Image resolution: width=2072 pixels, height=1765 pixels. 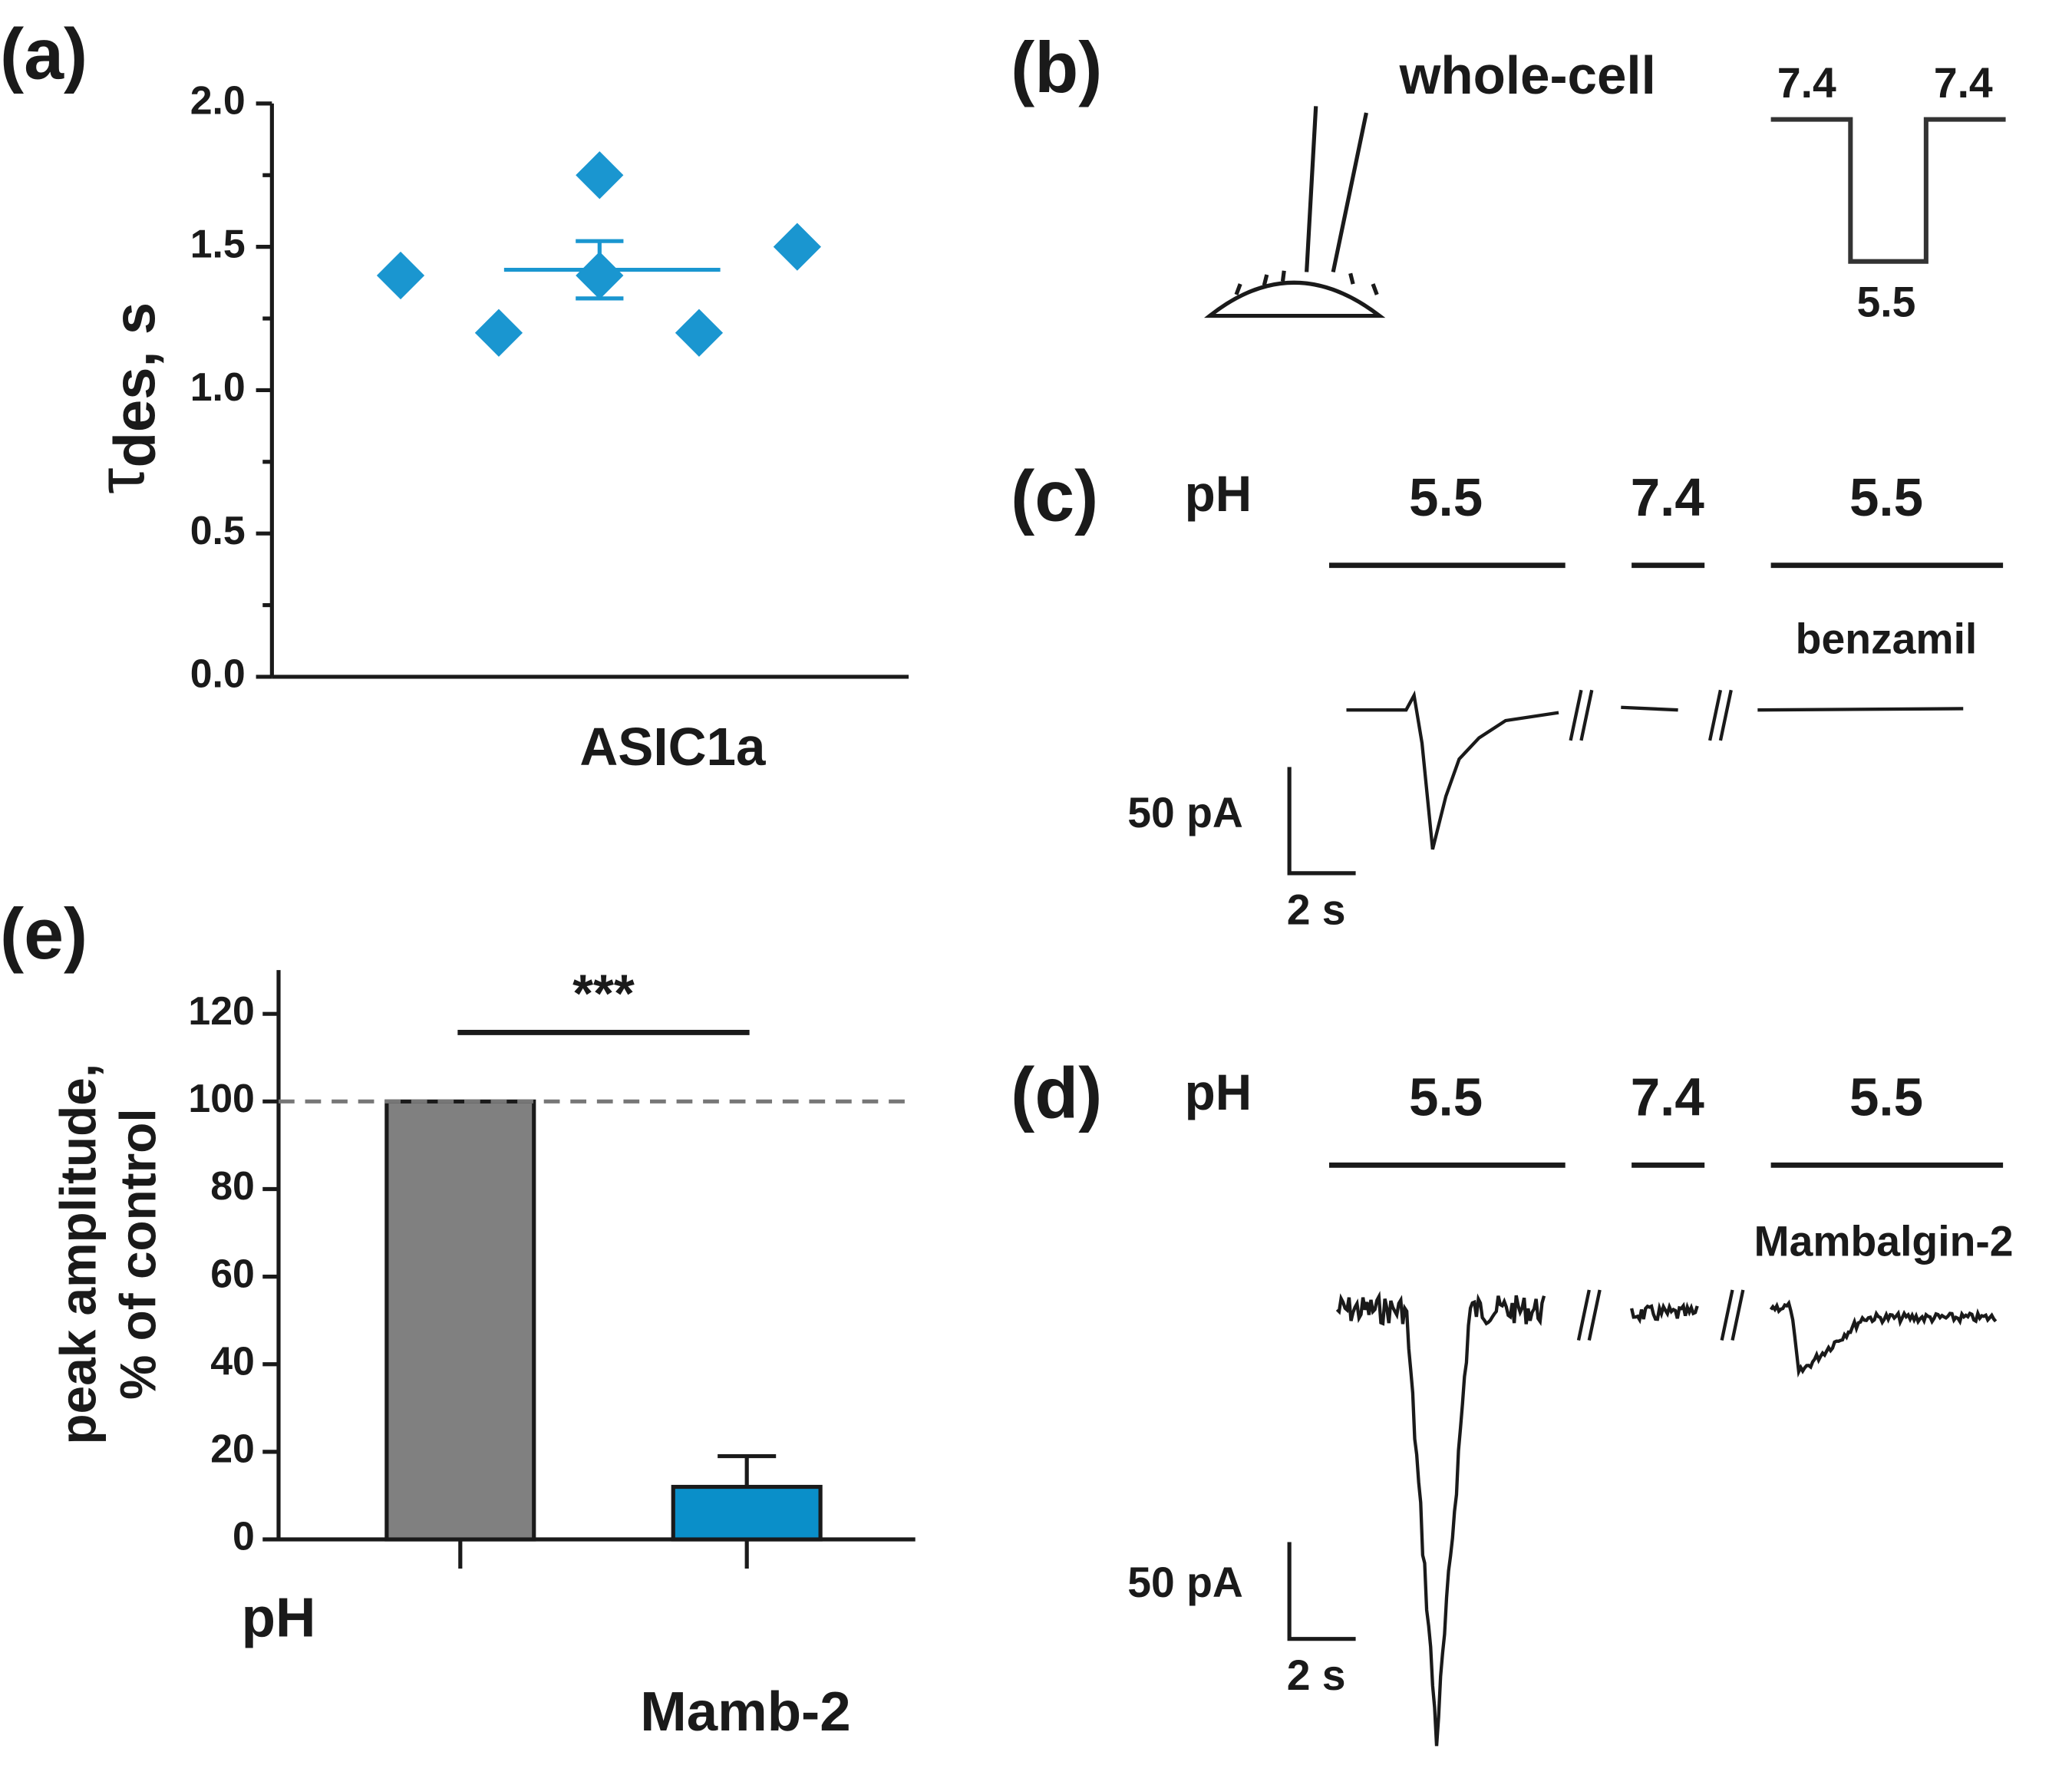 I want to click on y-axis-label: τdes, s, so click(x=126, y=398).